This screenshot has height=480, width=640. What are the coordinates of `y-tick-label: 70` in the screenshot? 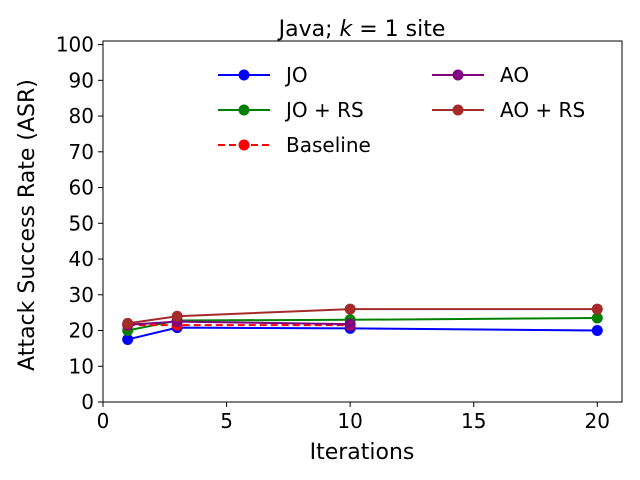 It's located at (81, 152).